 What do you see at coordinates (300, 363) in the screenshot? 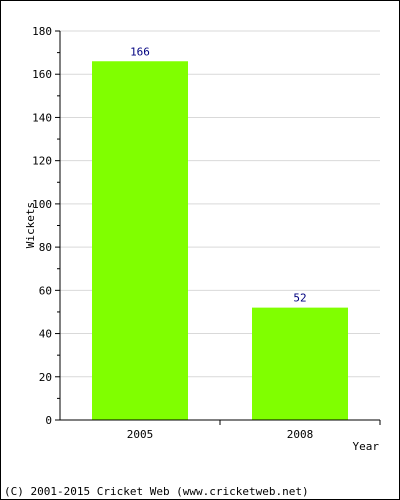
I see `bar-2008` at bounding box center [300, 363].